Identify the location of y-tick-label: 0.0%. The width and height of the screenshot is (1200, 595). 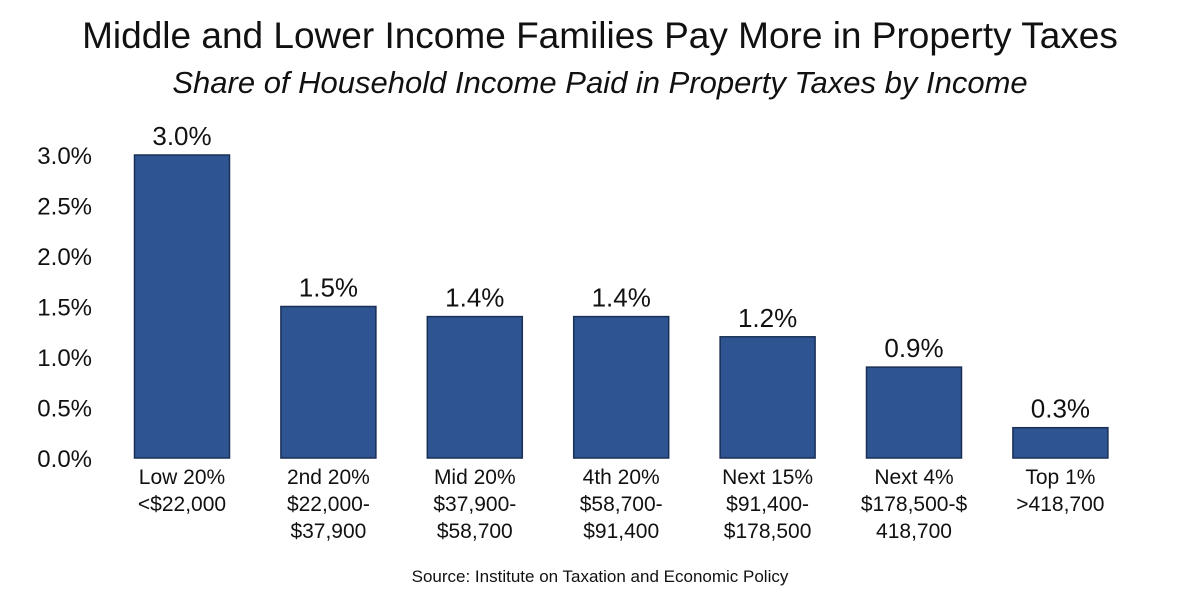
(64, 459).